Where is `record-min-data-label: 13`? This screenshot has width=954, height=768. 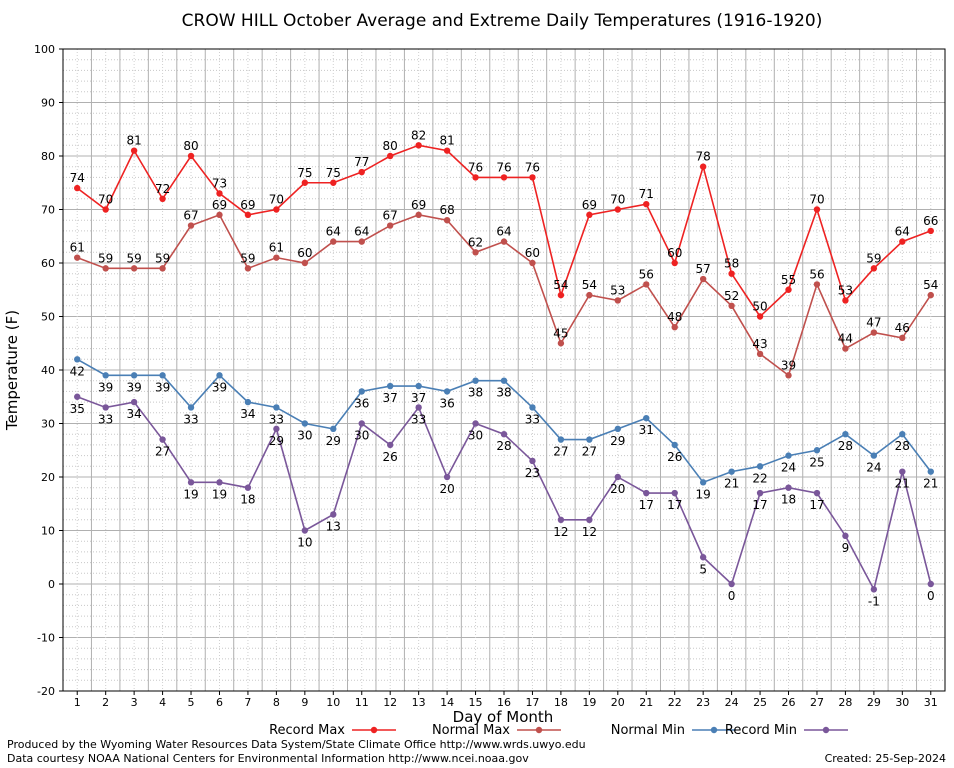
record-min-data-label: 13 is located at coordinates (333, 526).